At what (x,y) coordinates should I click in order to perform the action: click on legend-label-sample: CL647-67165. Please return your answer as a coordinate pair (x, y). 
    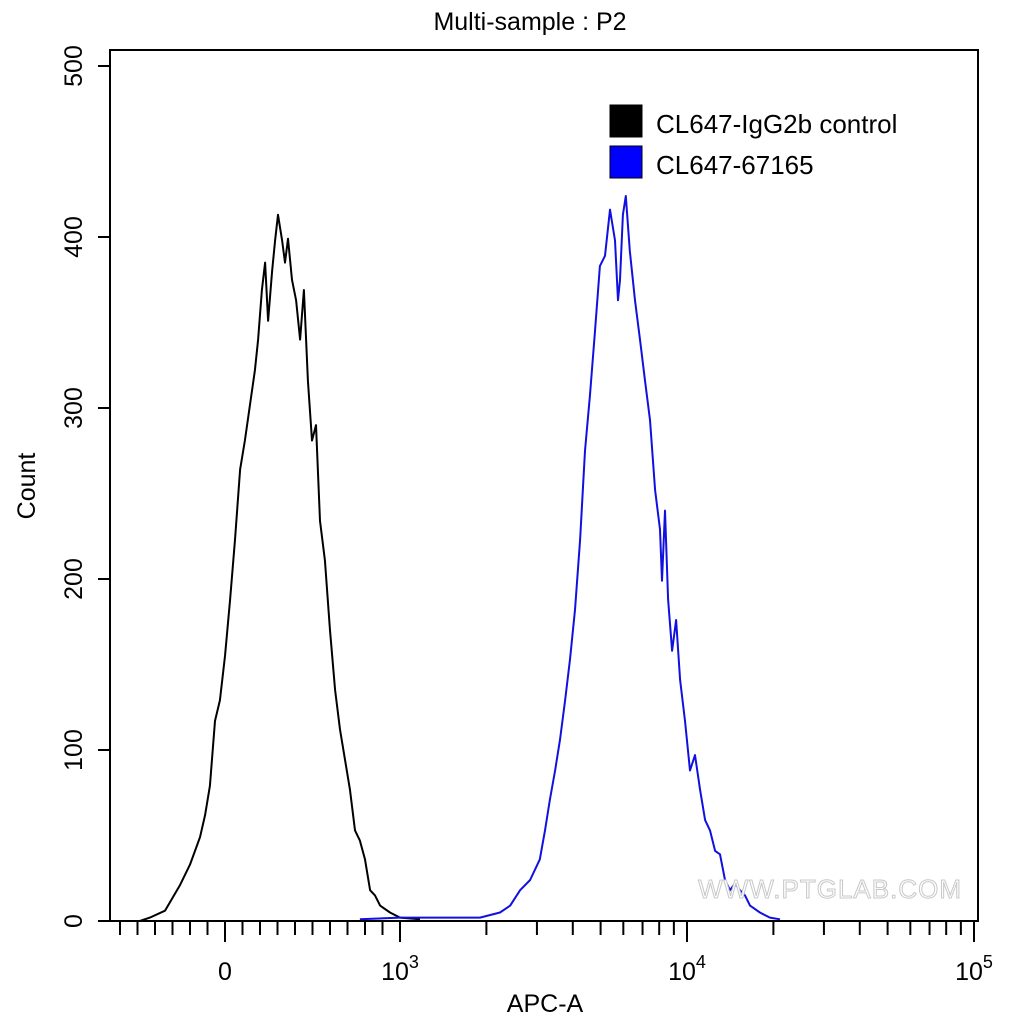
    Looking at the image, I should click on (735, 165).